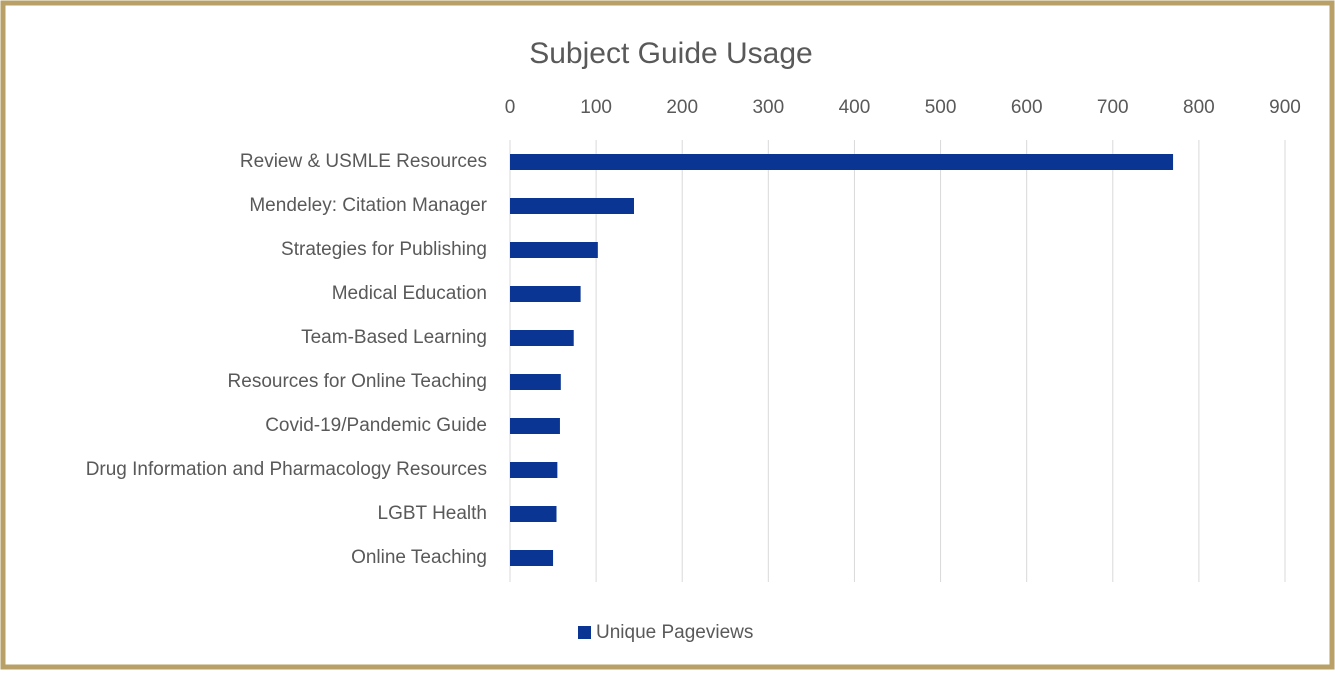  What do you see at coordinates (768, 107) in the screenshot?
I see `x-tick-label: 300` at bounding box center [768, 107].